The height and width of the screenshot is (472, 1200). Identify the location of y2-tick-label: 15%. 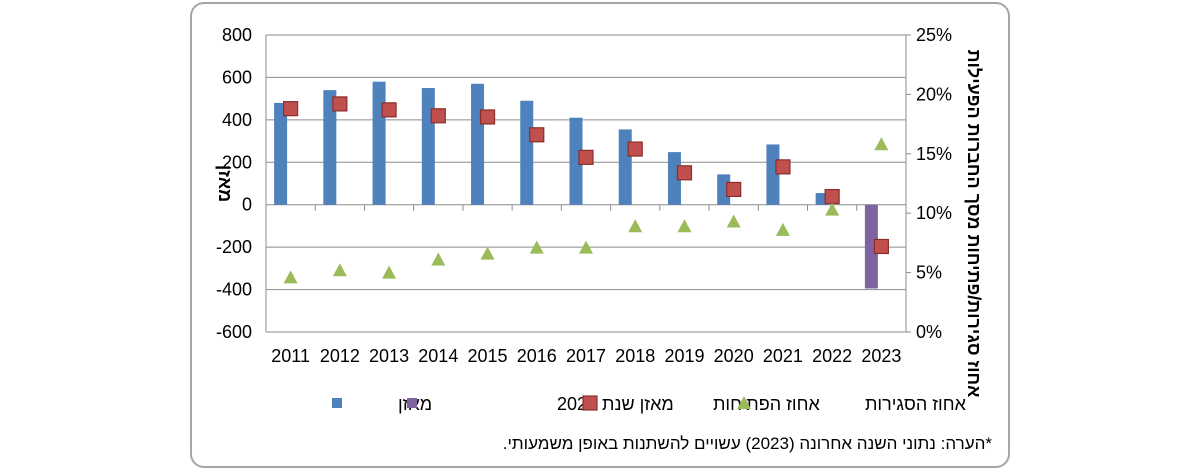
(934, 154).